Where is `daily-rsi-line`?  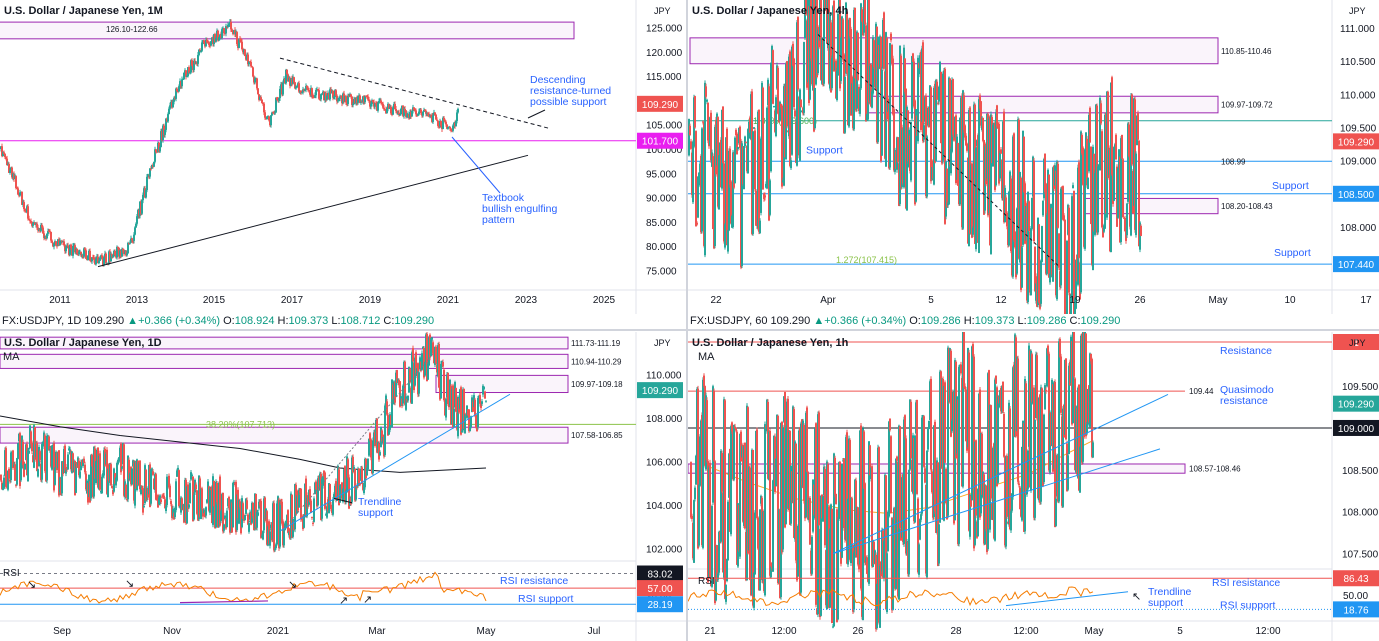
daily-rsi-line is located at coordinates (243, 587).